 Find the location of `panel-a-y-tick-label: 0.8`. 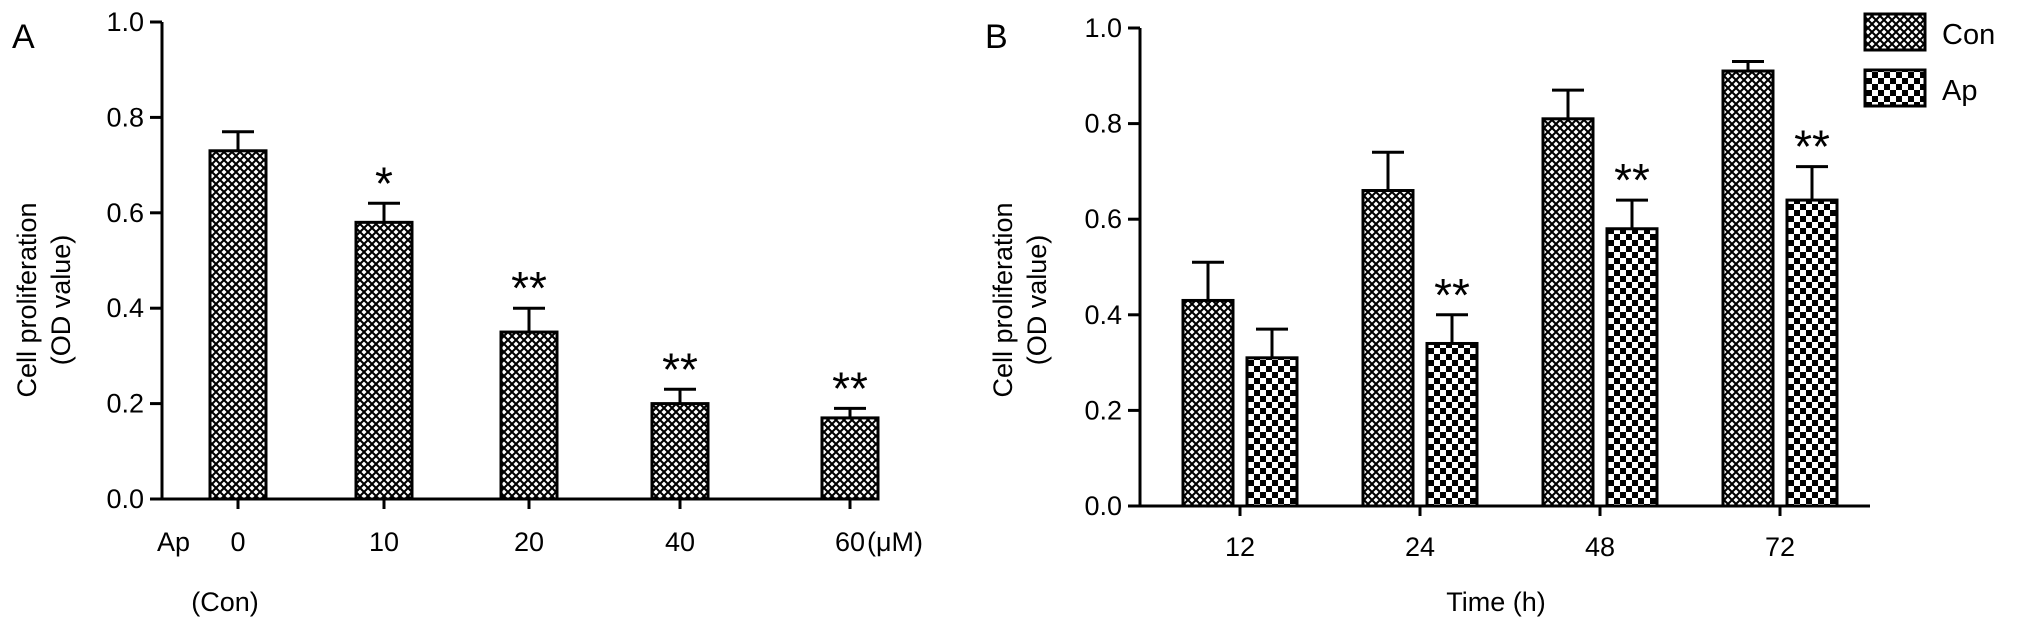

panel-a-y-tick-label: 0.8 is located at coordinates (125, 117).